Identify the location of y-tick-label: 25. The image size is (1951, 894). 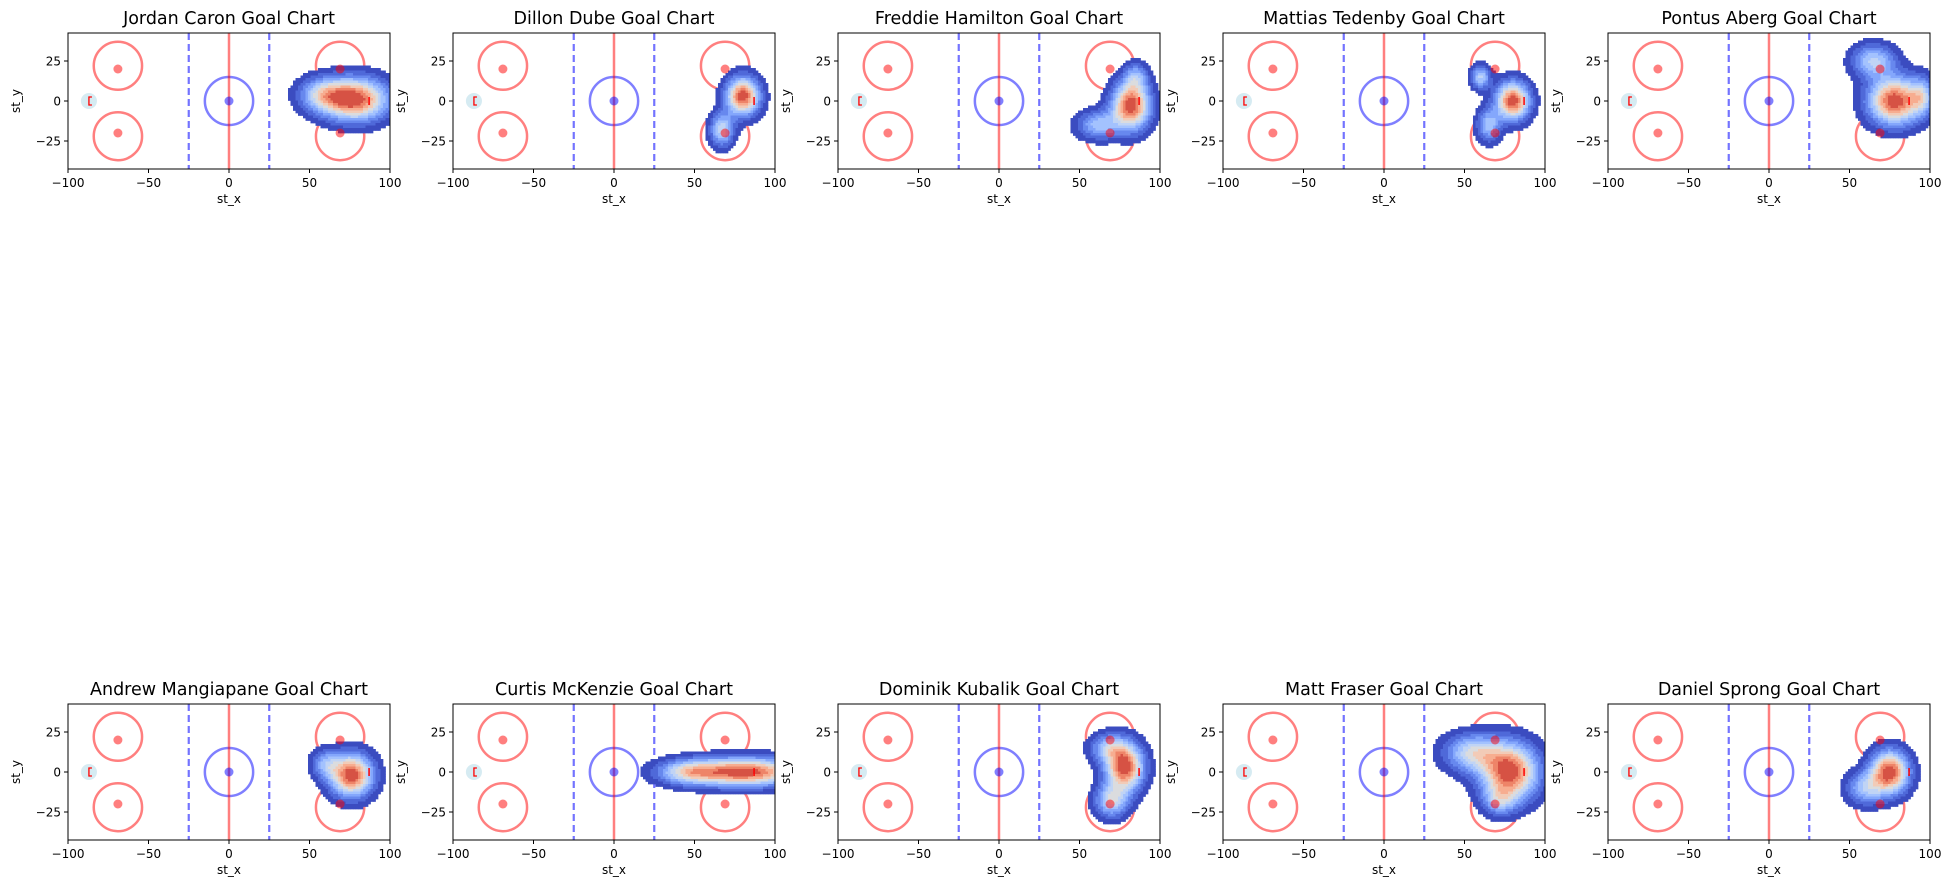
(1208, 62).